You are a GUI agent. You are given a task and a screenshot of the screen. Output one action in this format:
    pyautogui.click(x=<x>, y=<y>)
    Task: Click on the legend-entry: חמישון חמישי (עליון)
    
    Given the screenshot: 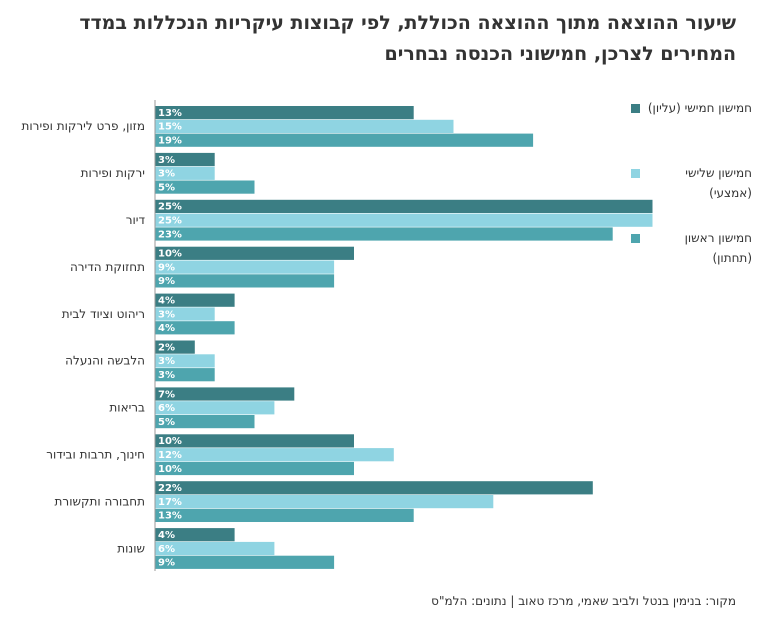 What is the action you would take?
    pyautogui.click(x=699, y=108)
    